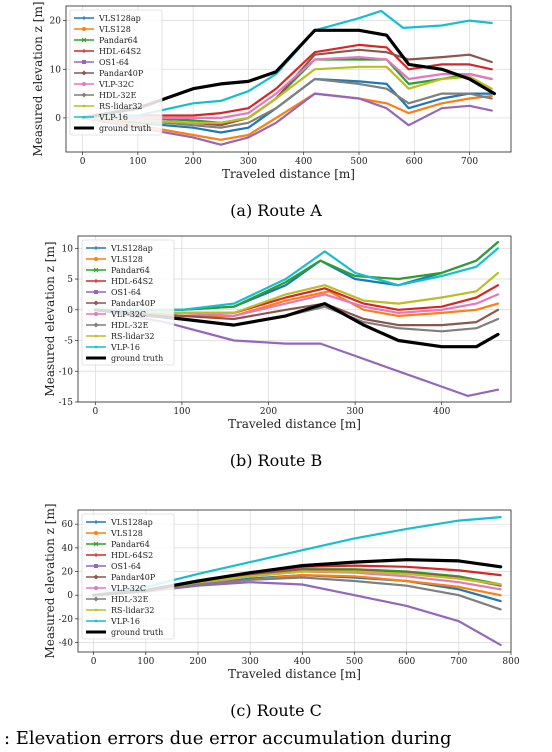 The width and height of the screenshot is (552, 752). What do you see at coordinates (70, 280) in the screenshot?
I see `y-tick-label: 5` at bounding box center [70, 280].